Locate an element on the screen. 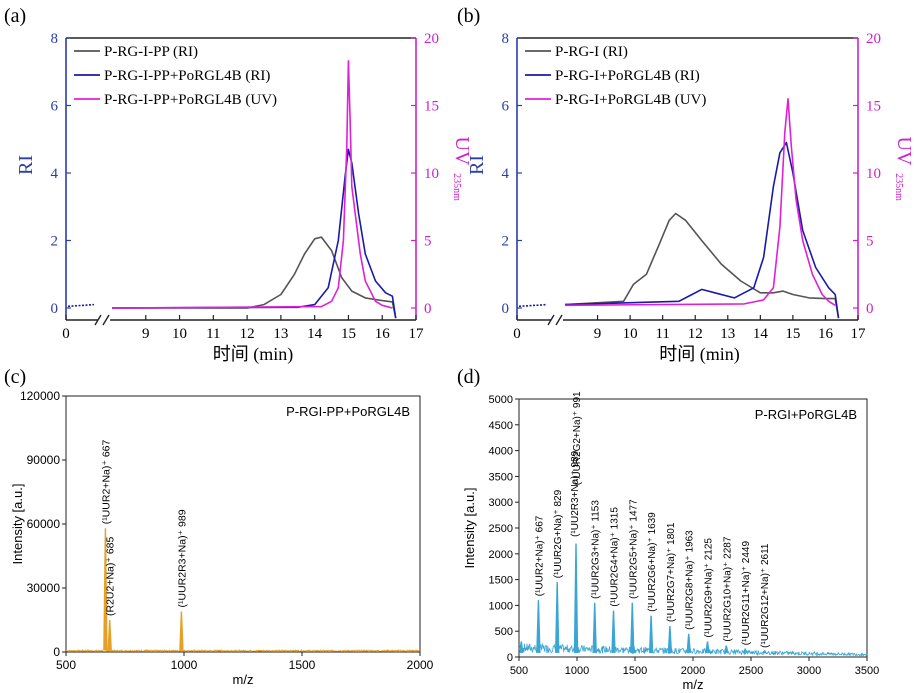 The height and width of the screenshot is (693, 916). legend-label: P-RG-I-PP (RI) is located at coordinates (151, 52).